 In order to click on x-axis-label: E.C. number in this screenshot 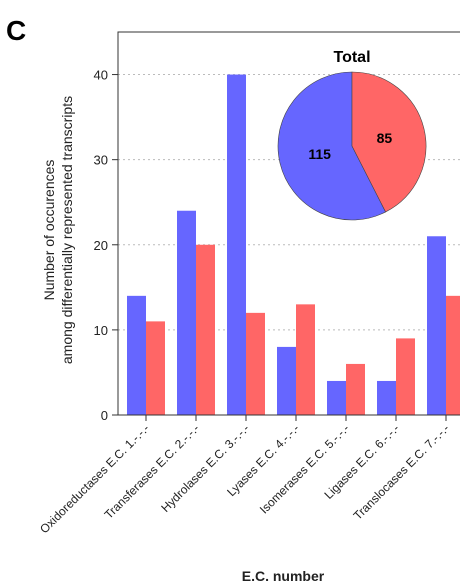, I will do `click(283, 576)`.